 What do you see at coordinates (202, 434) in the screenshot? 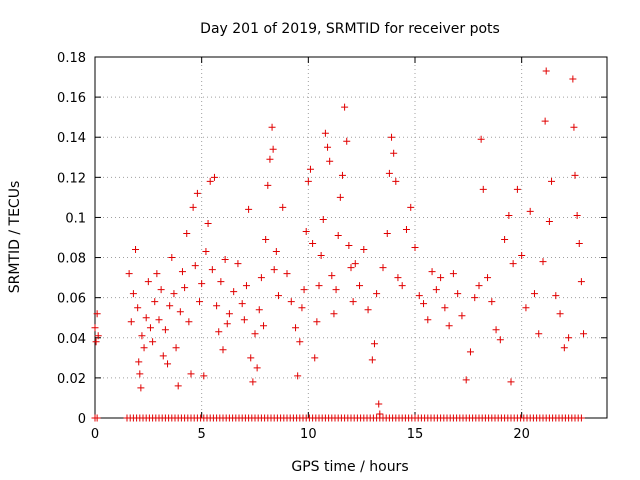
I see `x-tick-label: 5` at bounding box center [202, 434].